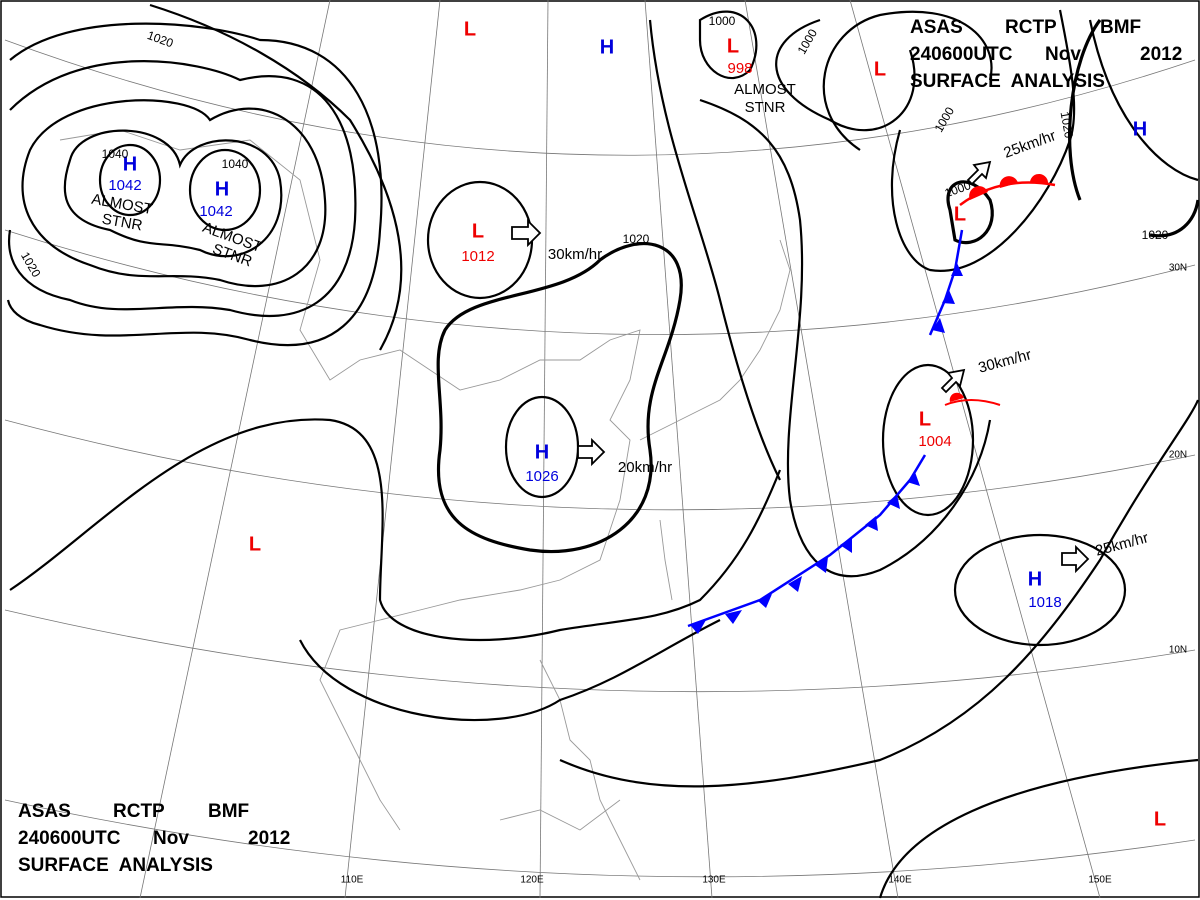  What do you see at coordinates (541, 476) in the screenshot?
I see `system-pressure: 1026` at bounding box center [541, 476].